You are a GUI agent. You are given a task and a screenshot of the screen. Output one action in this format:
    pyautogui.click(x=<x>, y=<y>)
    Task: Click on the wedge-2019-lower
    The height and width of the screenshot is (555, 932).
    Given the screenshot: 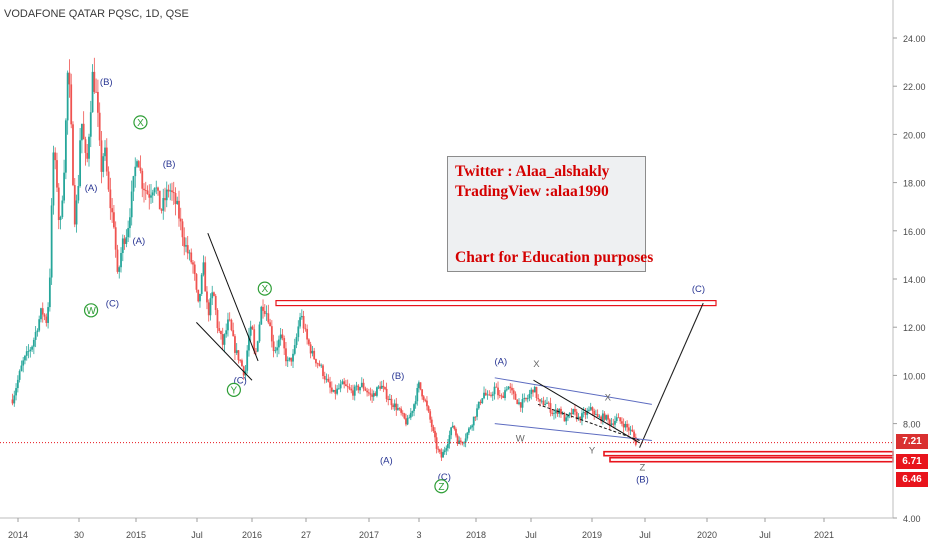 What is the action you would take?
    pyautogui.click(x=588, y=422)
    